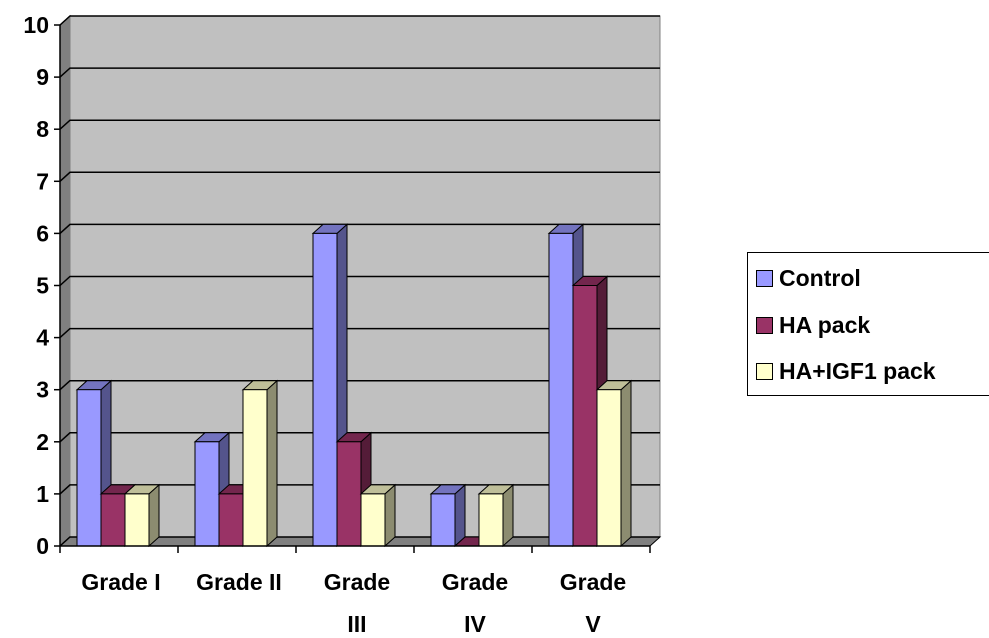 The height and width of the screenshot is (638, 989). What do you see at coordinates (42, 338) in the screenshot?
I see `y-tick-label: 4` at bounding box center [42, 338].